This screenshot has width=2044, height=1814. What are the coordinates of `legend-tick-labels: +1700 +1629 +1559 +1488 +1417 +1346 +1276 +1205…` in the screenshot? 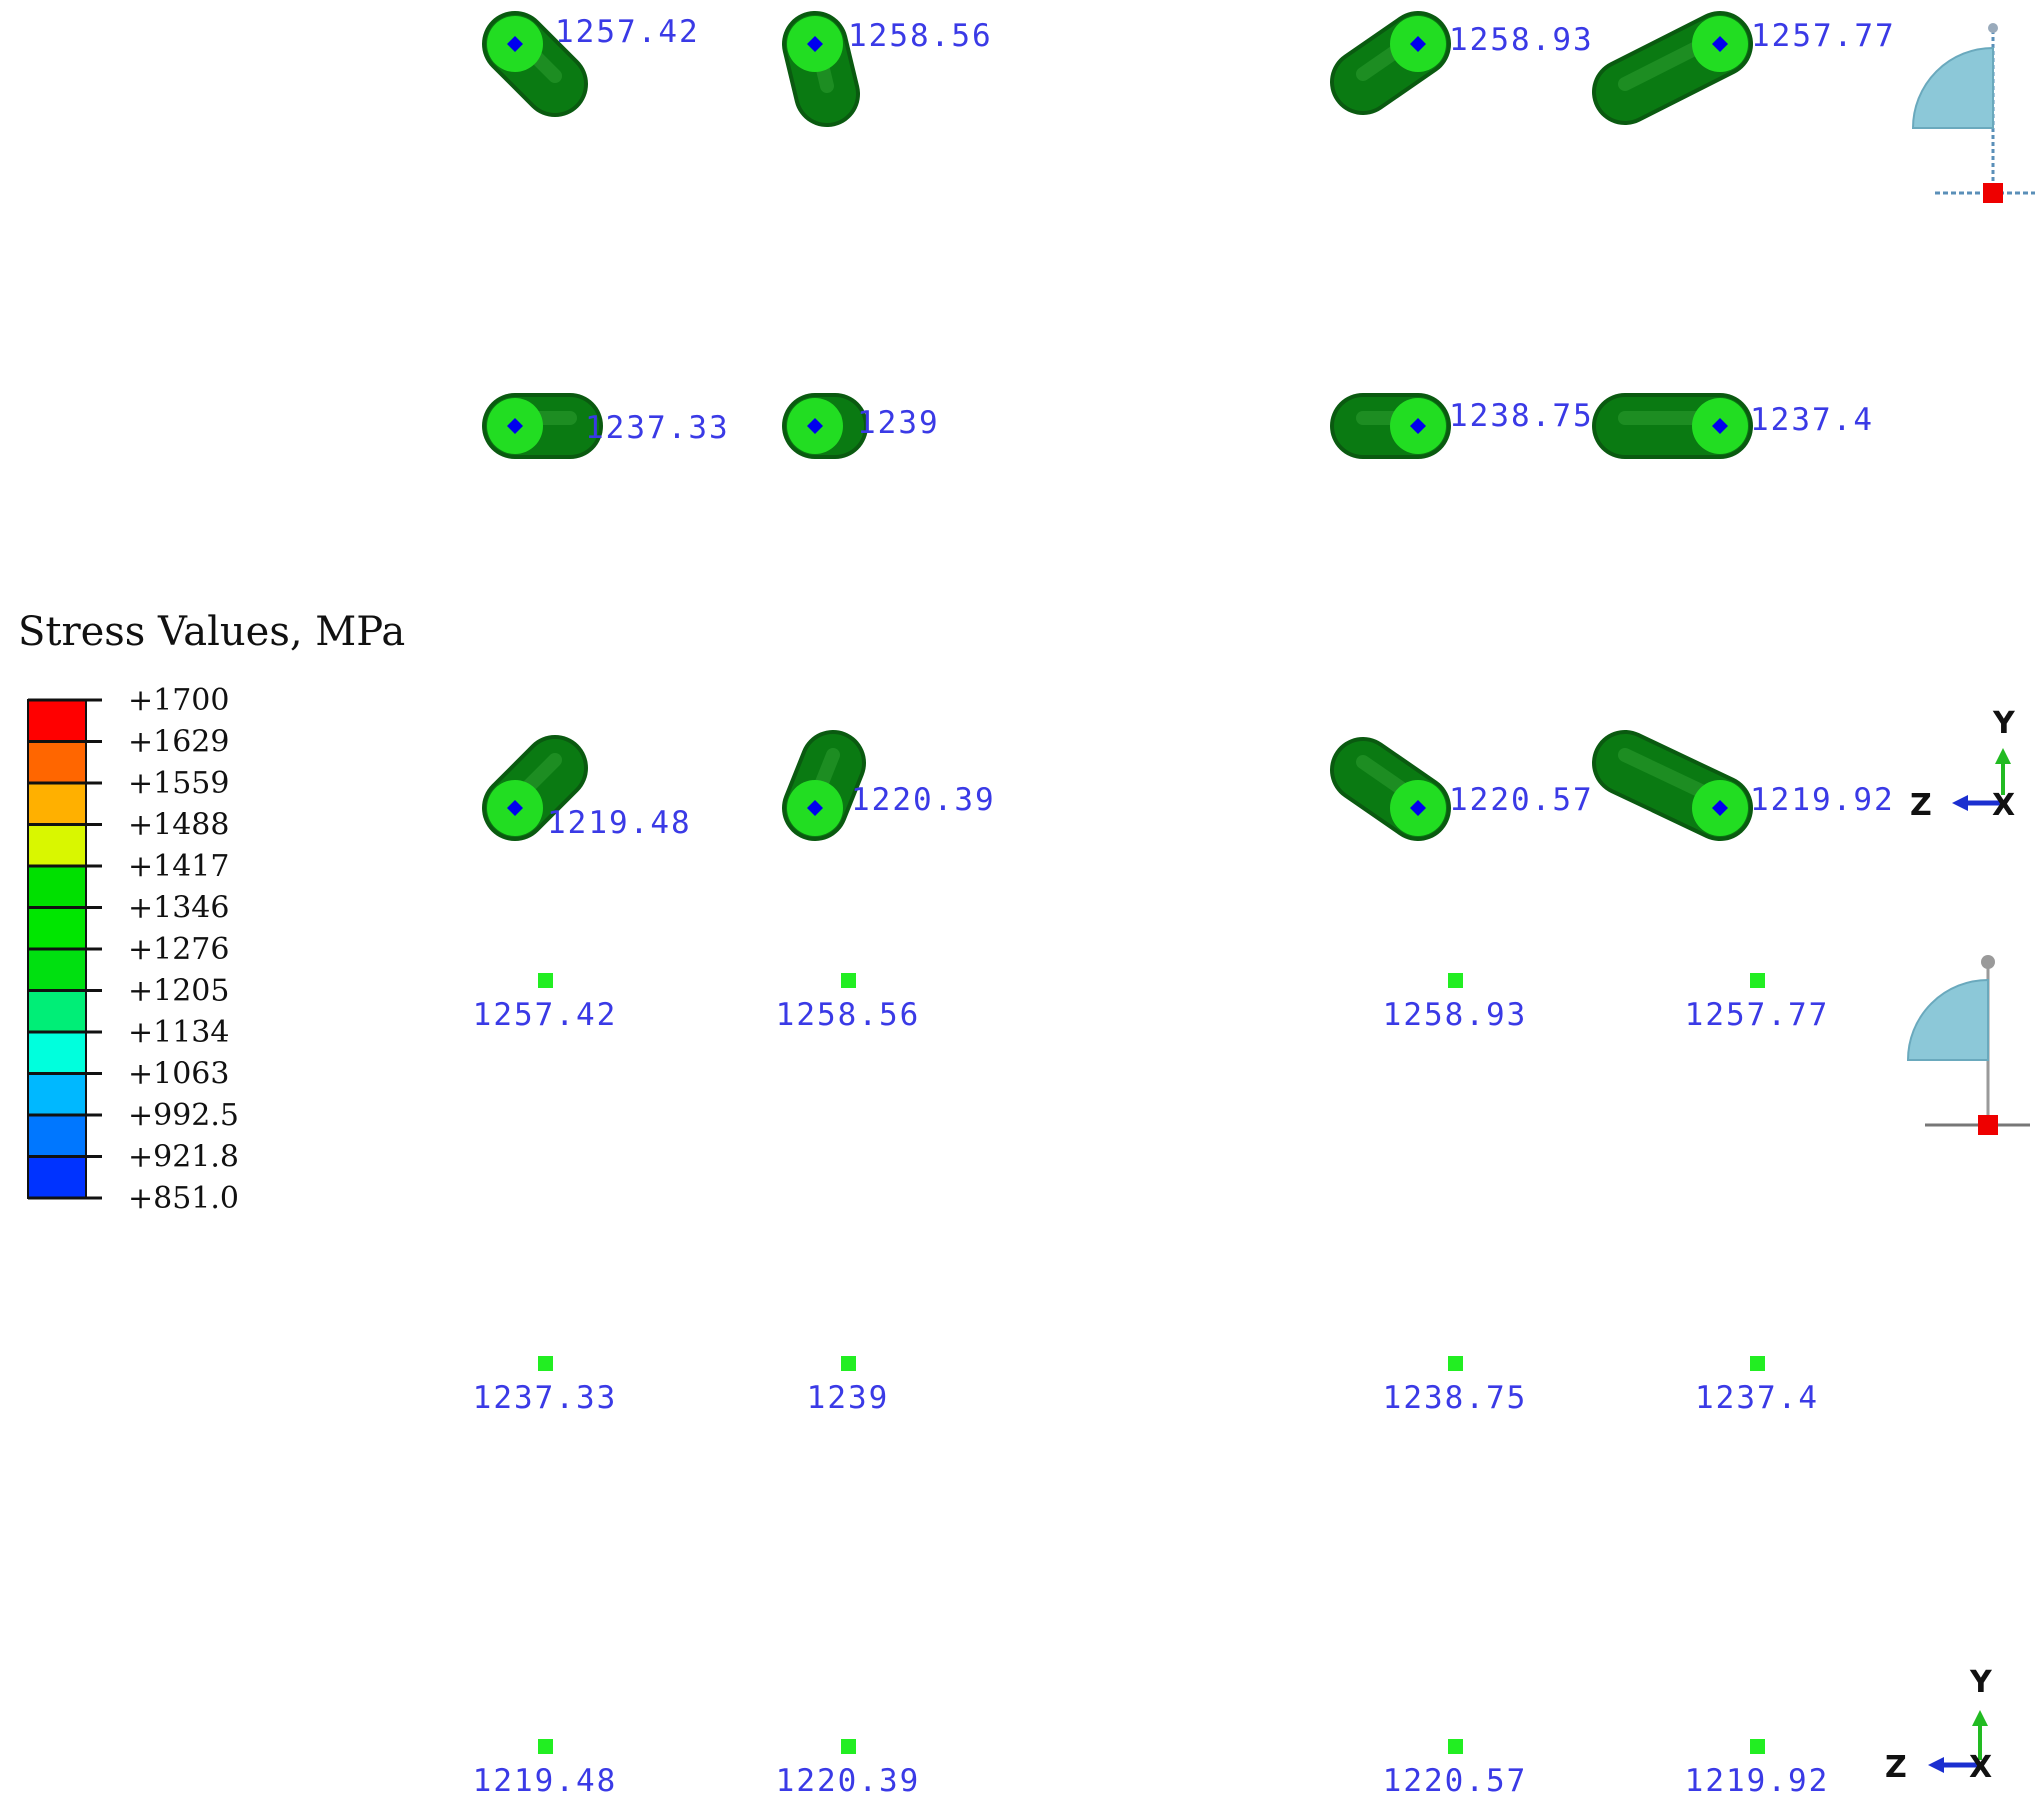 It's located at (133, 949).